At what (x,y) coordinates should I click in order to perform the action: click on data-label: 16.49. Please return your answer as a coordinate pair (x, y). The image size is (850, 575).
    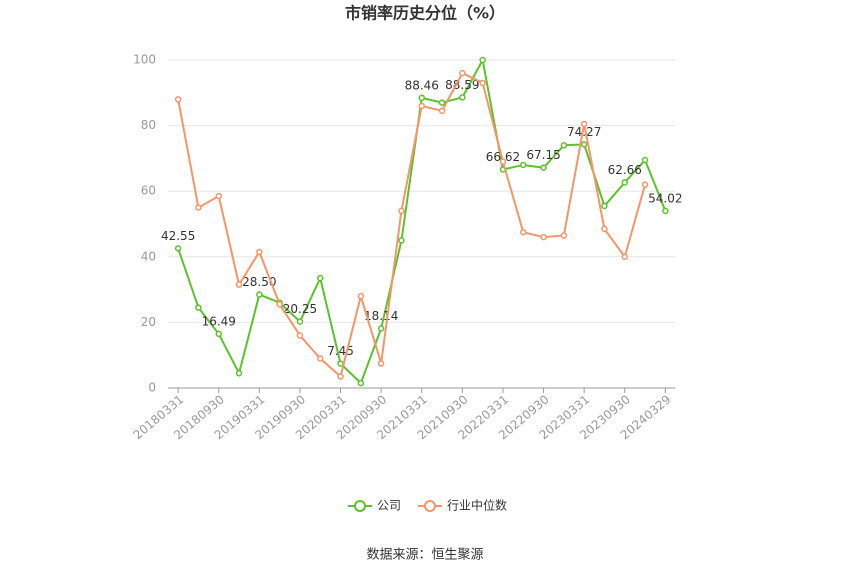
    Looking at the image, I should click on (219, 321).